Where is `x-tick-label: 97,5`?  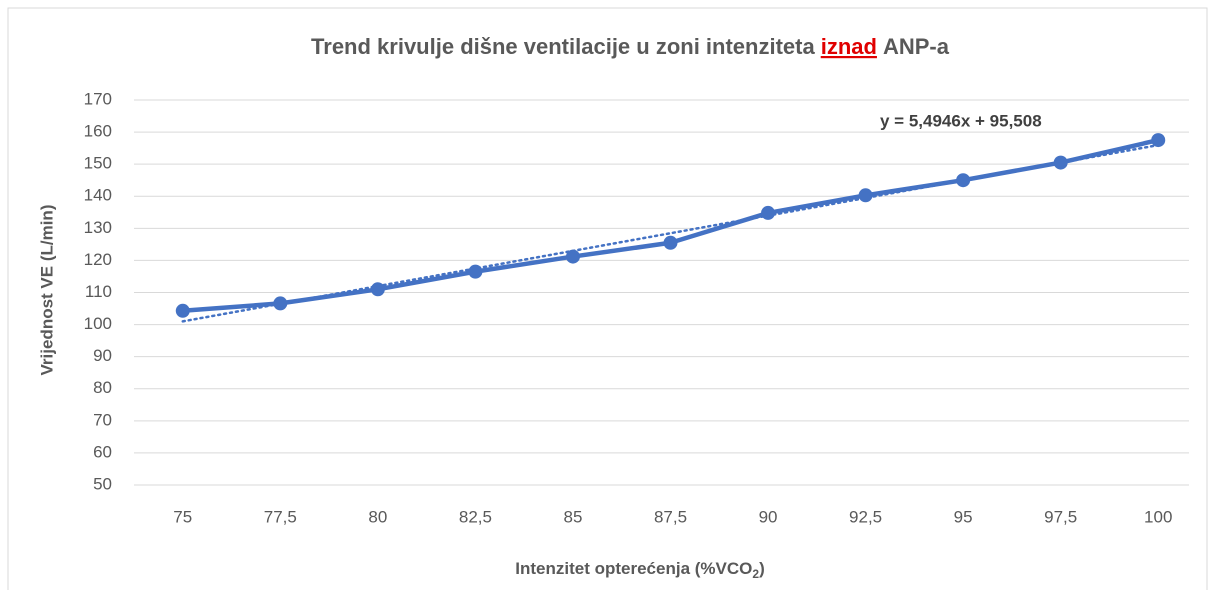
x-tick-label: 97,5 is located at coordinates (1060, 516).